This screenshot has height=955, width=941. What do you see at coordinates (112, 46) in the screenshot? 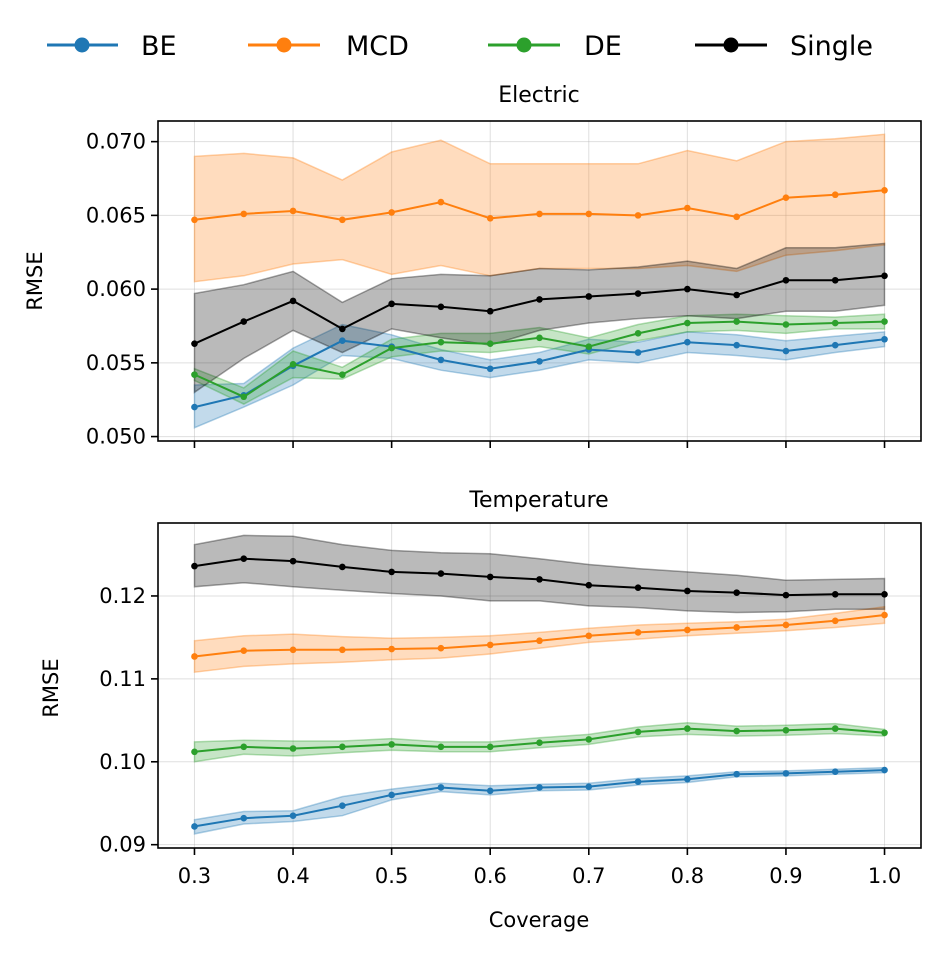
I see `legend-entry-be: BE` at bounding box center [112, 46].